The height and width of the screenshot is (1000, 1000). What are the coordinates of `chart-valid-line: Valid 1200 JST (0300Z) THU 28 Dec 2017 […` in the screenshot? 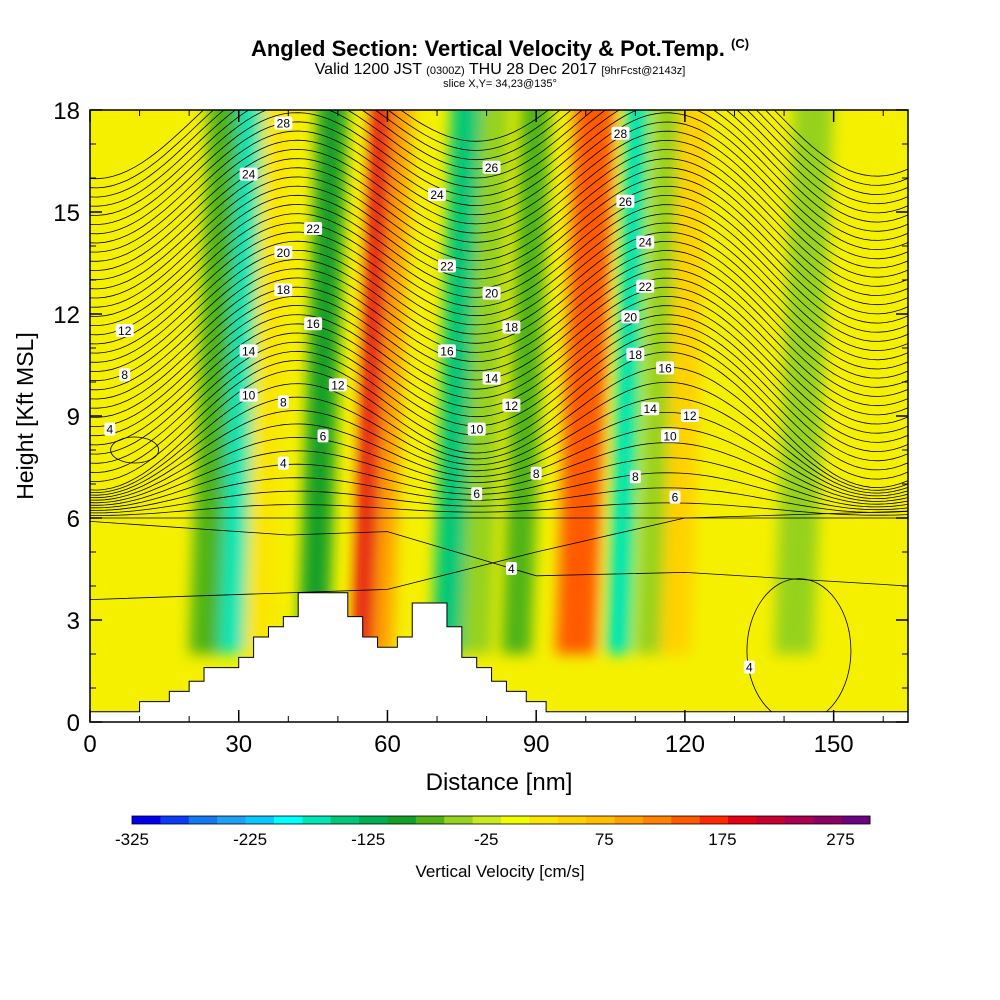 It's located at (500, 70).